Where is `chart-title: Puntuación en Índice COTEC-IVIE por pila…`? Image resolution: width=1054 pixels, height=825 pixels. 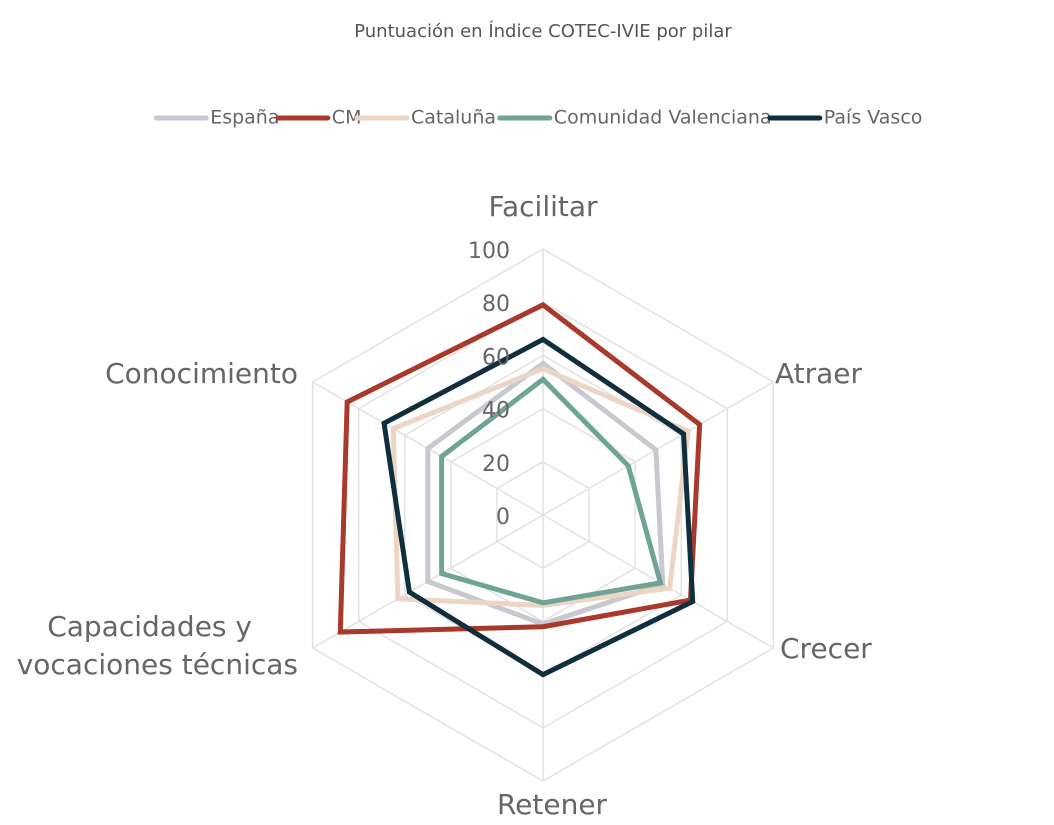 chart-title: Puntuación en Índice COTEC-IVIE por pila… is located at coordinates (543, 31).